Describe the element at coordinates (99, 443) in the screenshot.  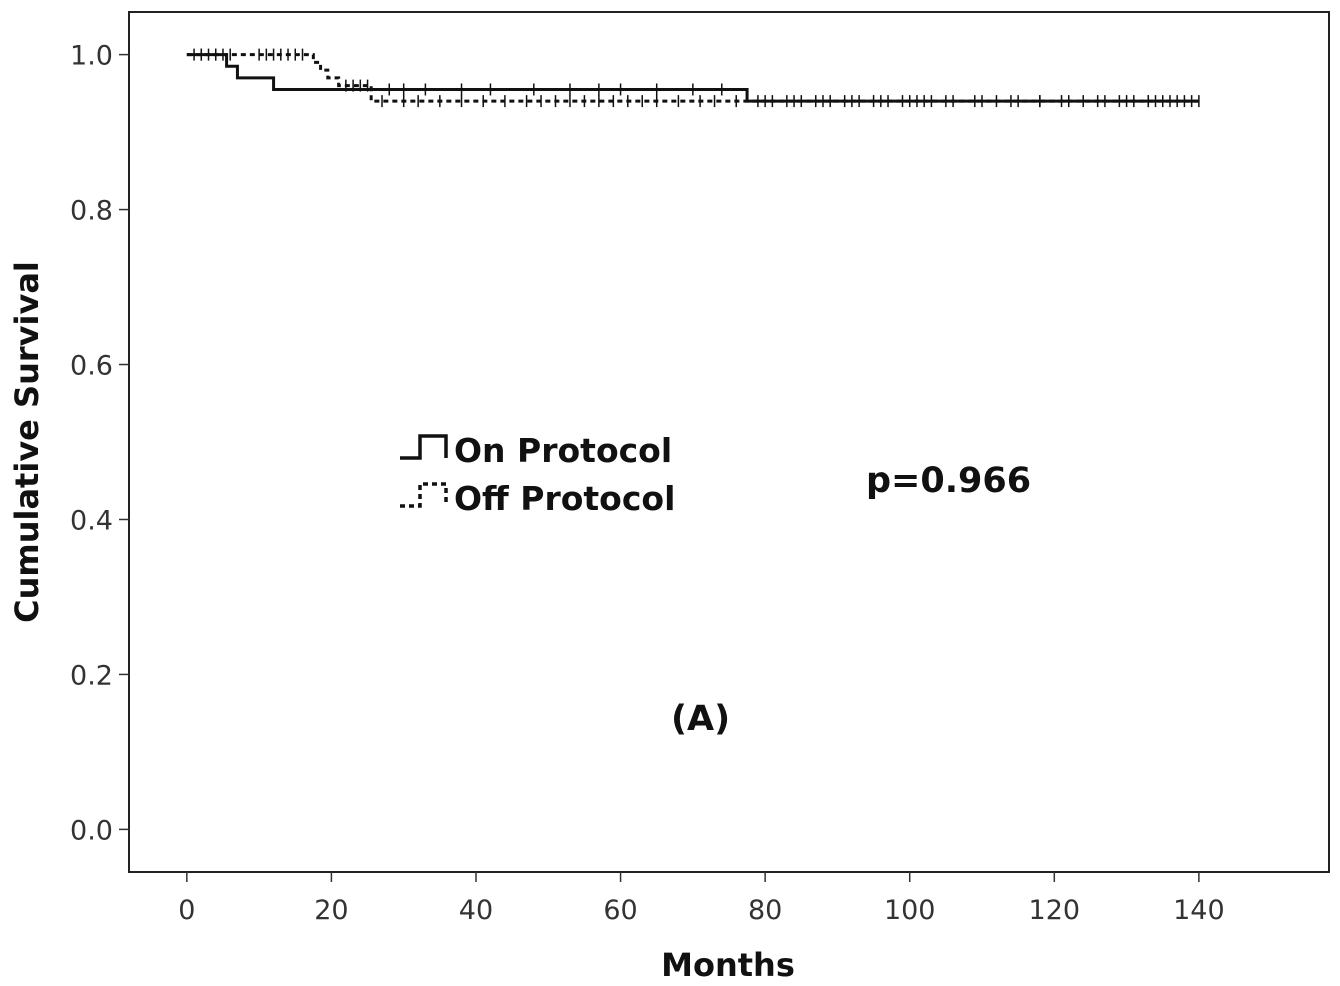
I see `y-axis: 0.0 0.2 0.4 0.6 0.8 1.0` at that location.